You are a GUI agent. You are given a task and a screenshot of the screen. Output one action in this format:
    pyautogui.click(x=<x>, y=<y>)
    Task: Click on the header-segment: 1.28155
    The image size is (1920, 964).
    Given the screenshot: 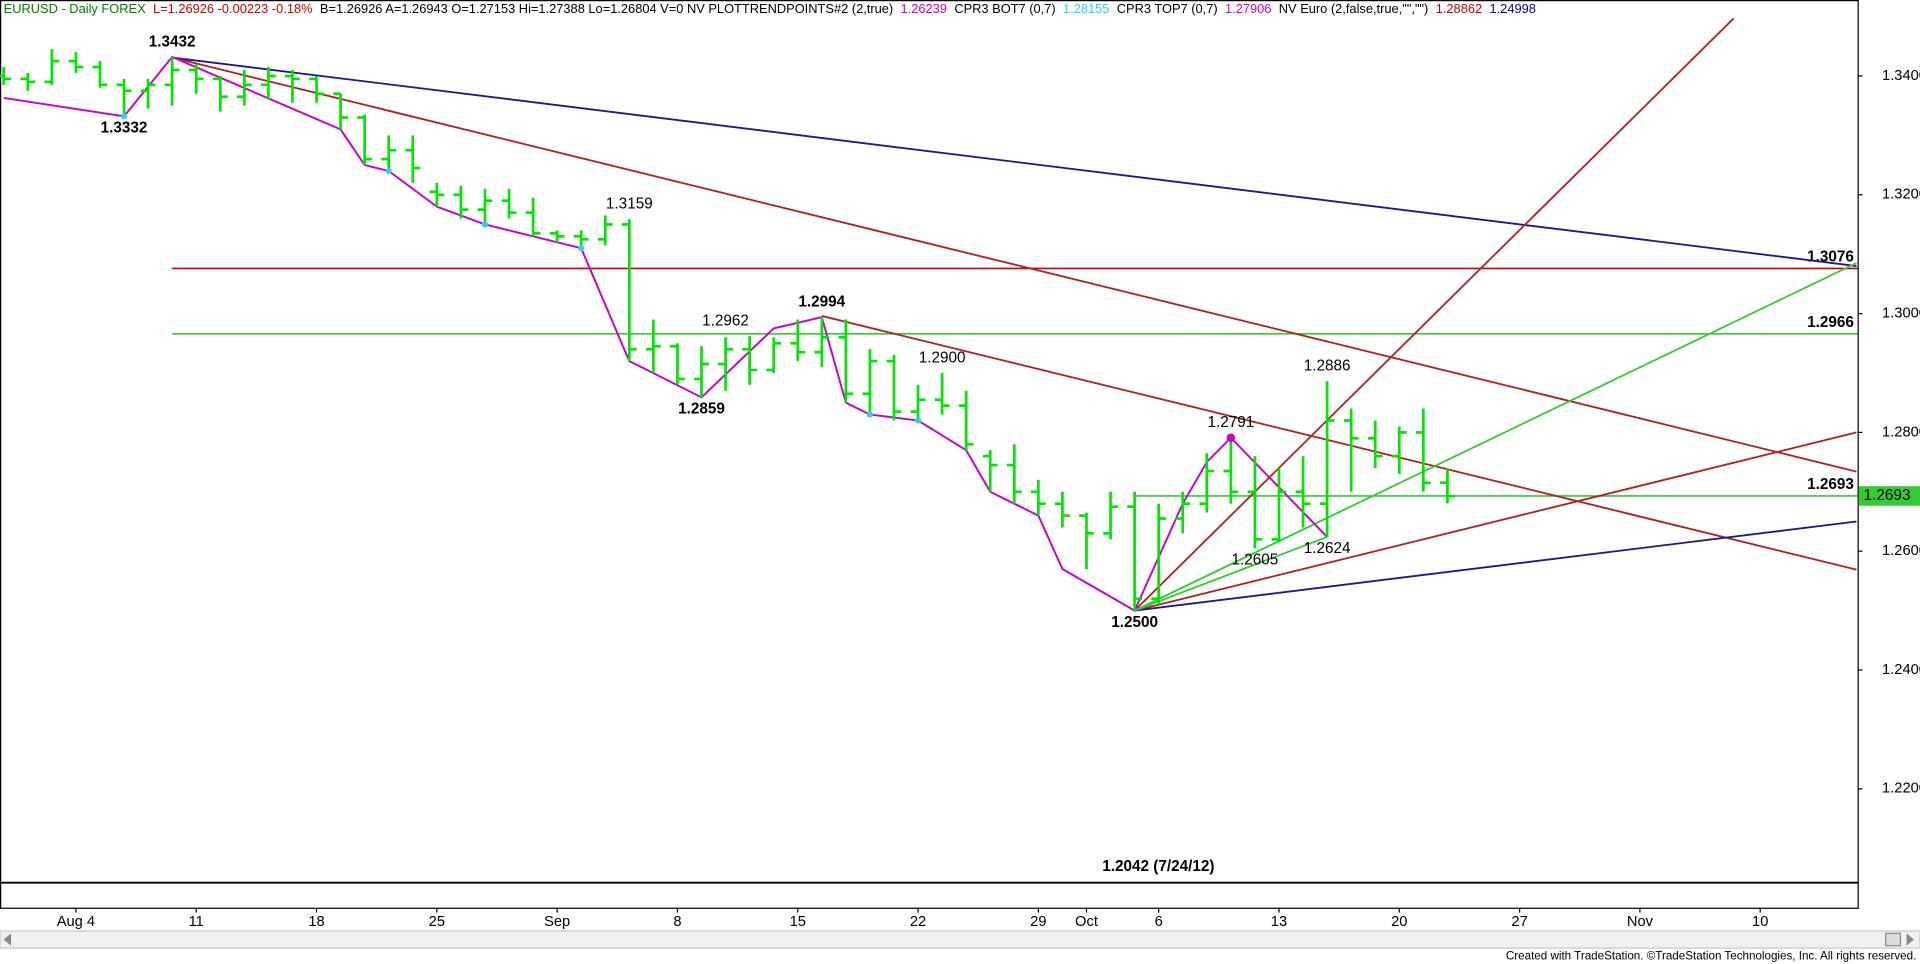 What is the action you would take?
    pyautogui.click(x=1086, y=8)
    